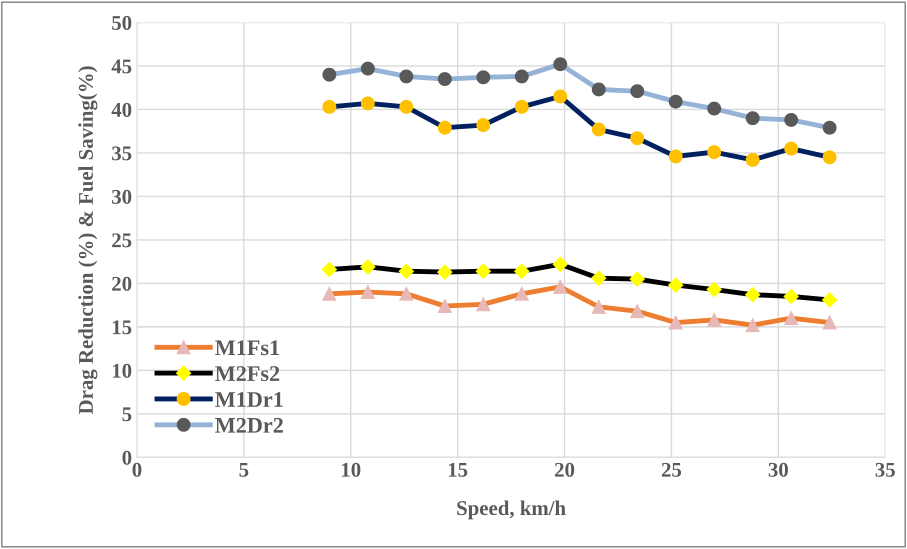 The image size is (907, 549). I want to click on y-tick-label: 40, so click(122, 109).